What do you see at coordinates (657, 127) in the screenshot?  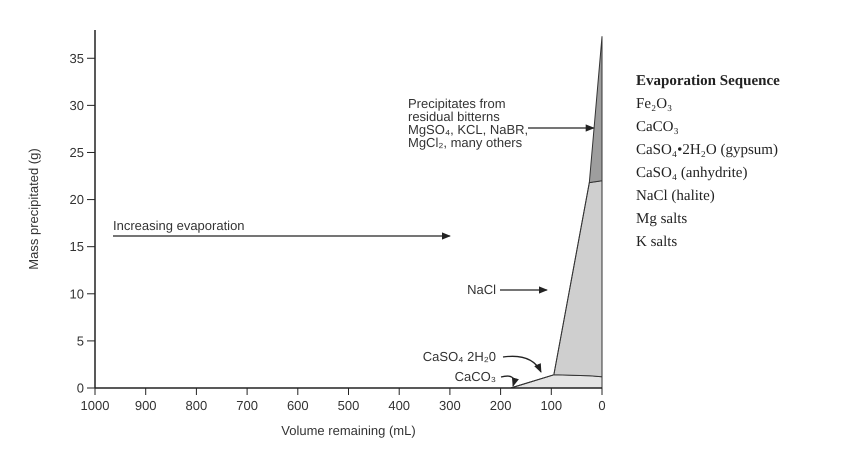 I see `text: CaCO₃` at bounding box center [657, 127].